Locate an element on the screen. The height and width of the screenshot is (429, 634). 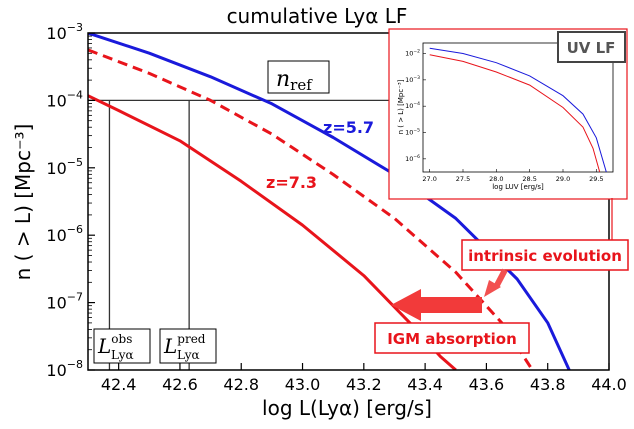
inset-title: UV LF is located at coordinates (591, 48).